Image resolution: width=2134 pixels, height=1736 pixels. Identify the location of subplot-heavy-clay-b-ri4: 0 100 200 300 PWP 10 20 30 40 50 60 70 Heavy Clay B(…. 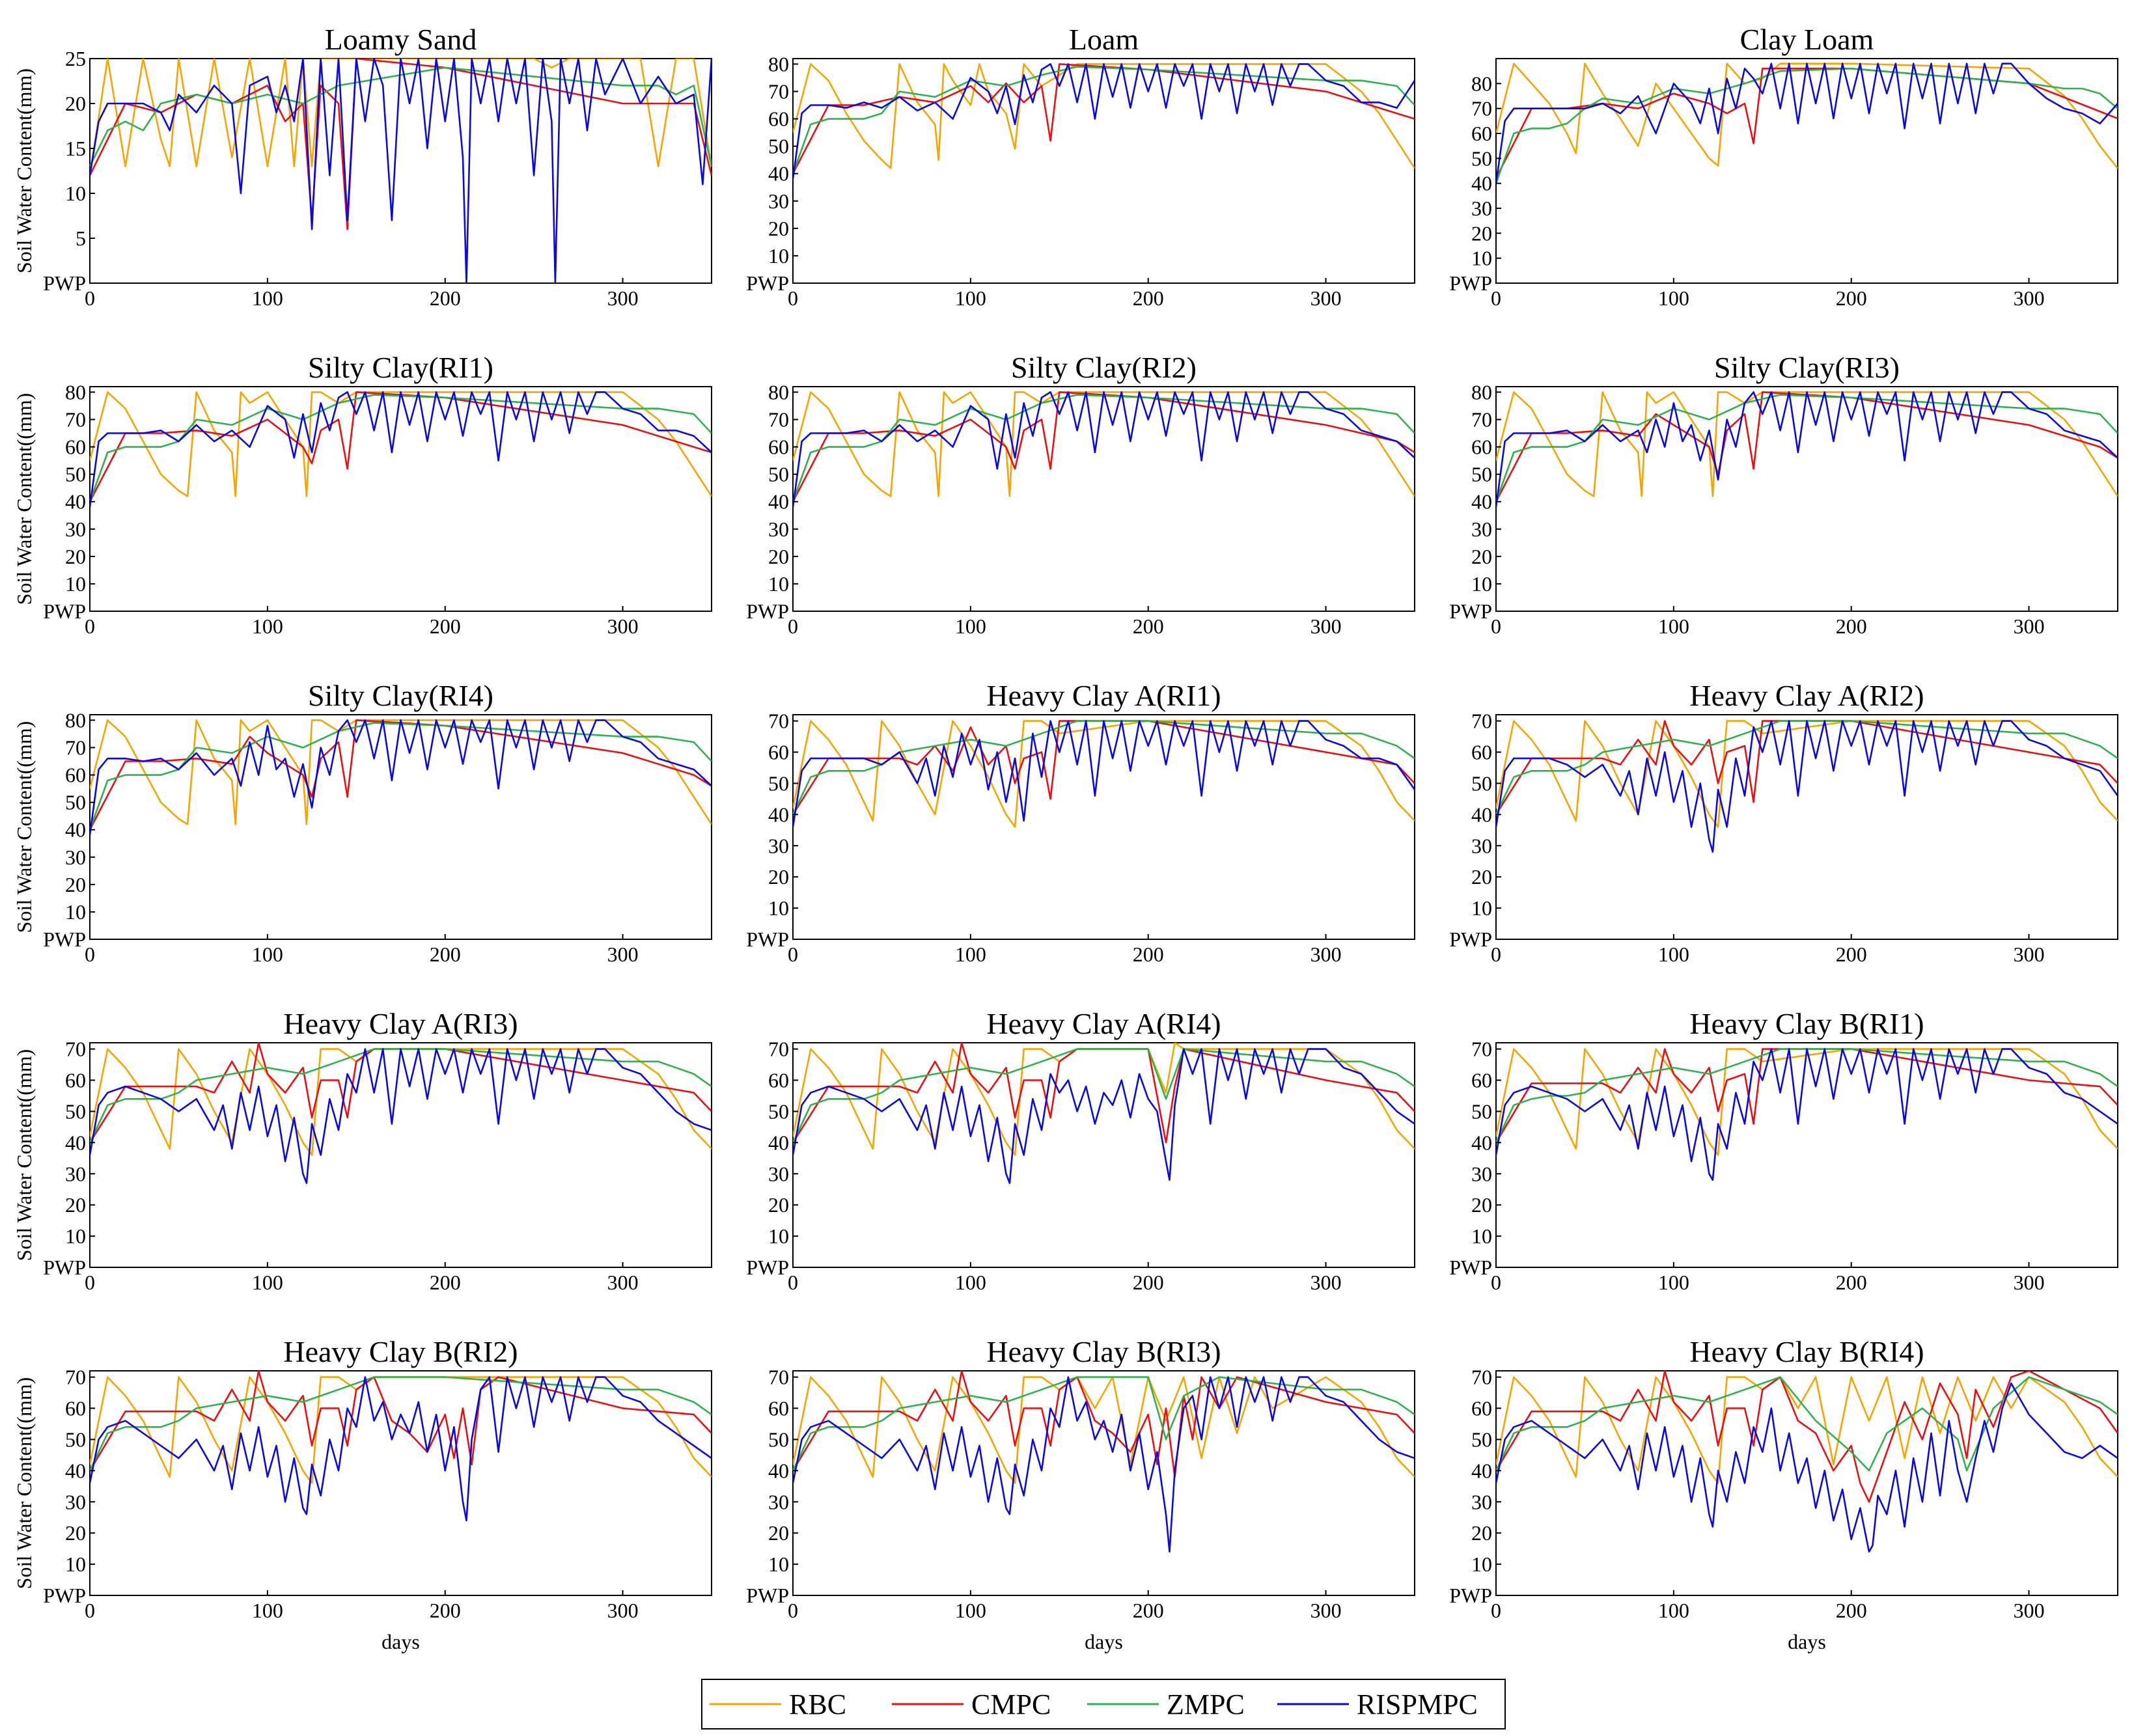
(1783, 1494).